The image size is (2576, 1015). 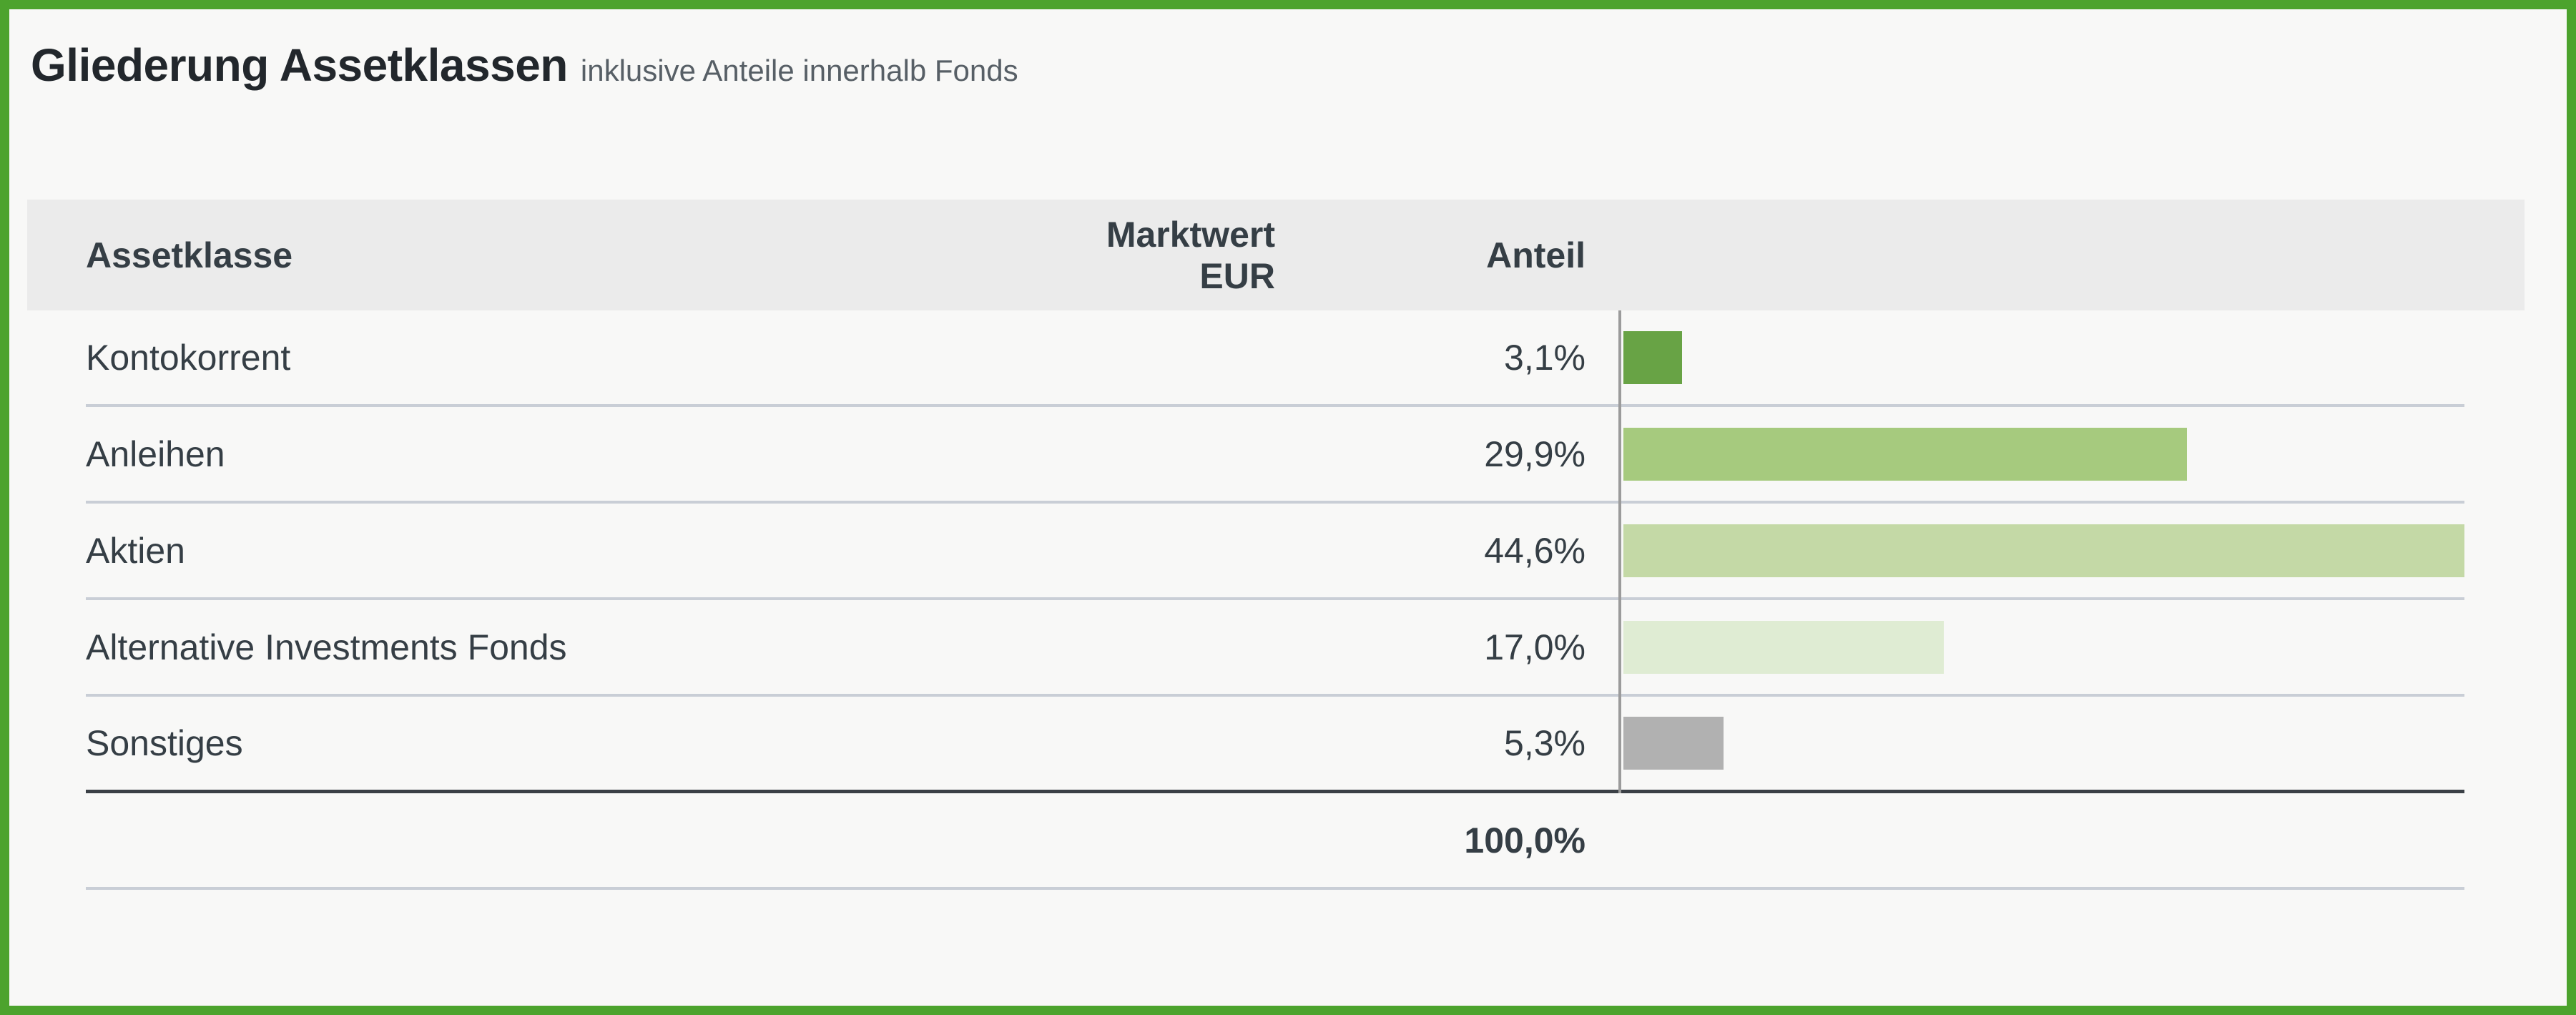 What do you see at coordinates (1275, 745) in the screenshot?
I see `table-row: Sonstiges 5,3%` at bounding box center [1275, 745].